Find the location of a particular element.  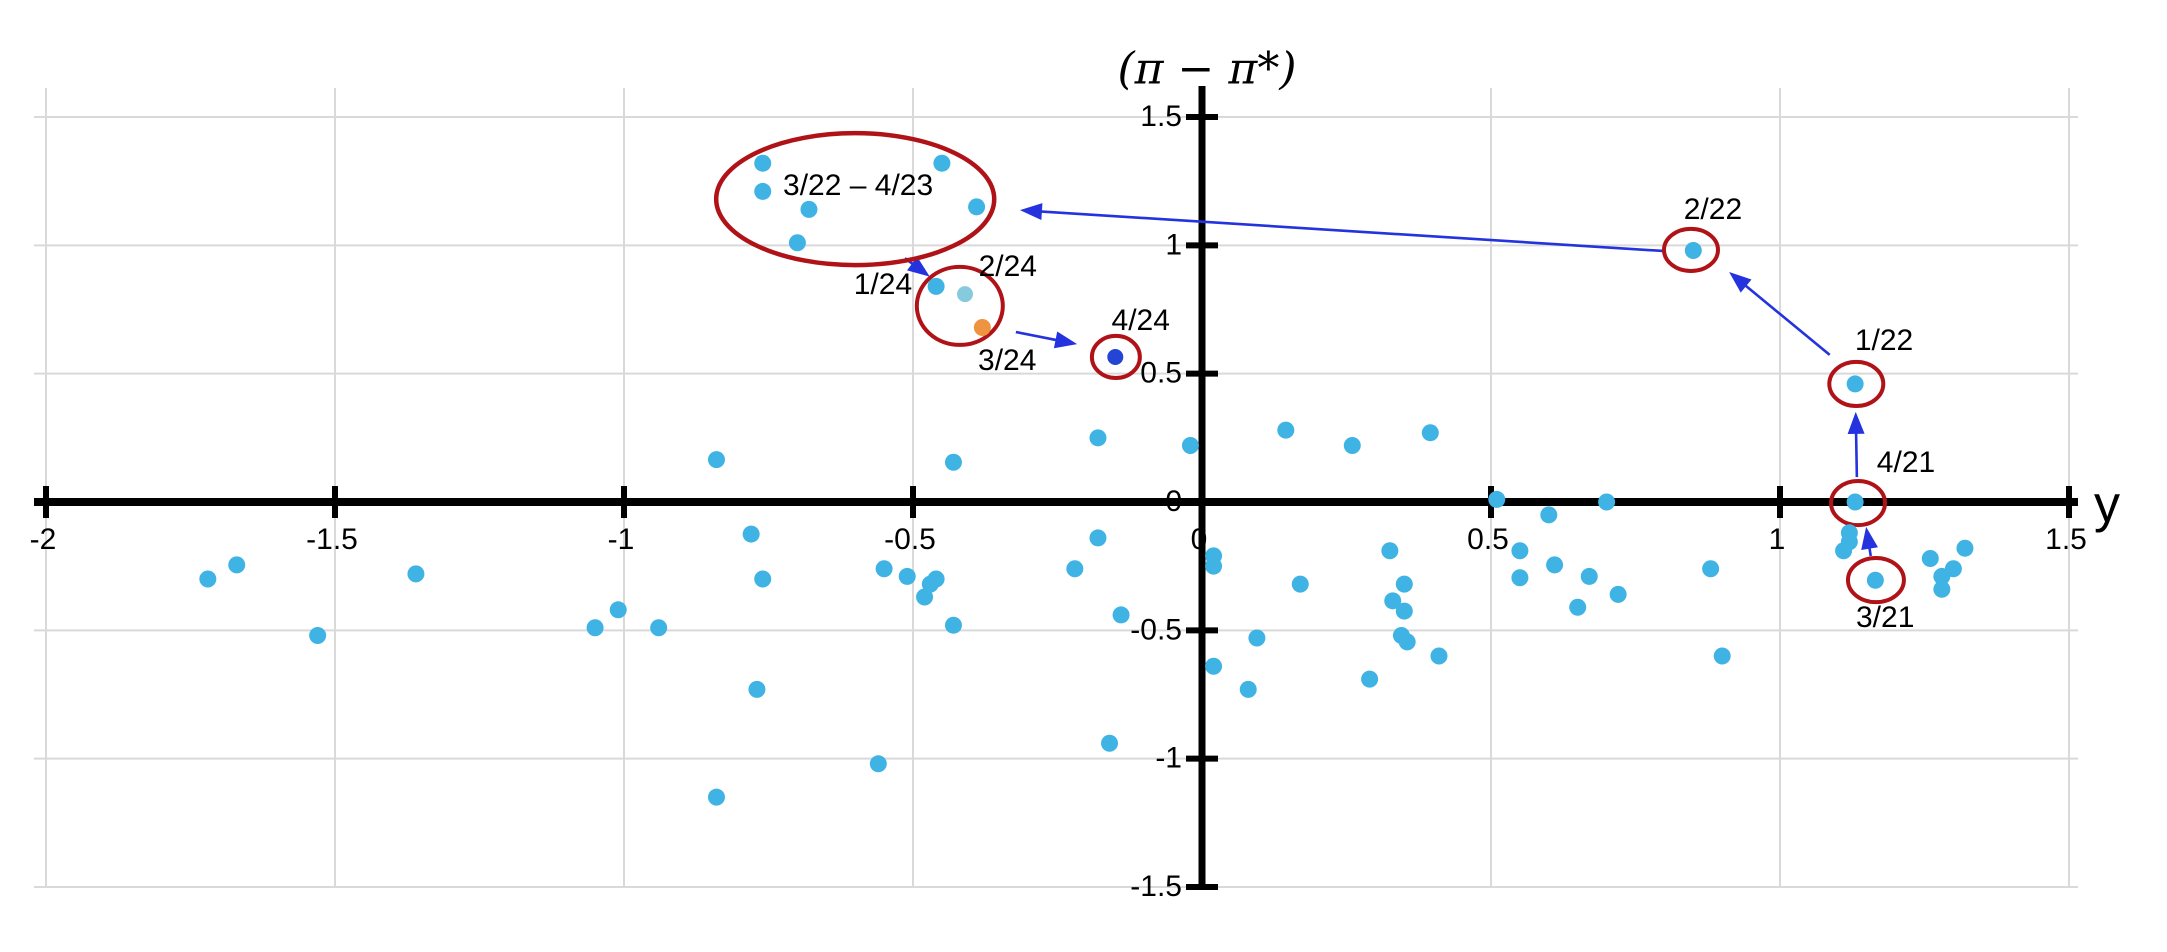

circle-3/21 is located at coordinates (1875, 580).